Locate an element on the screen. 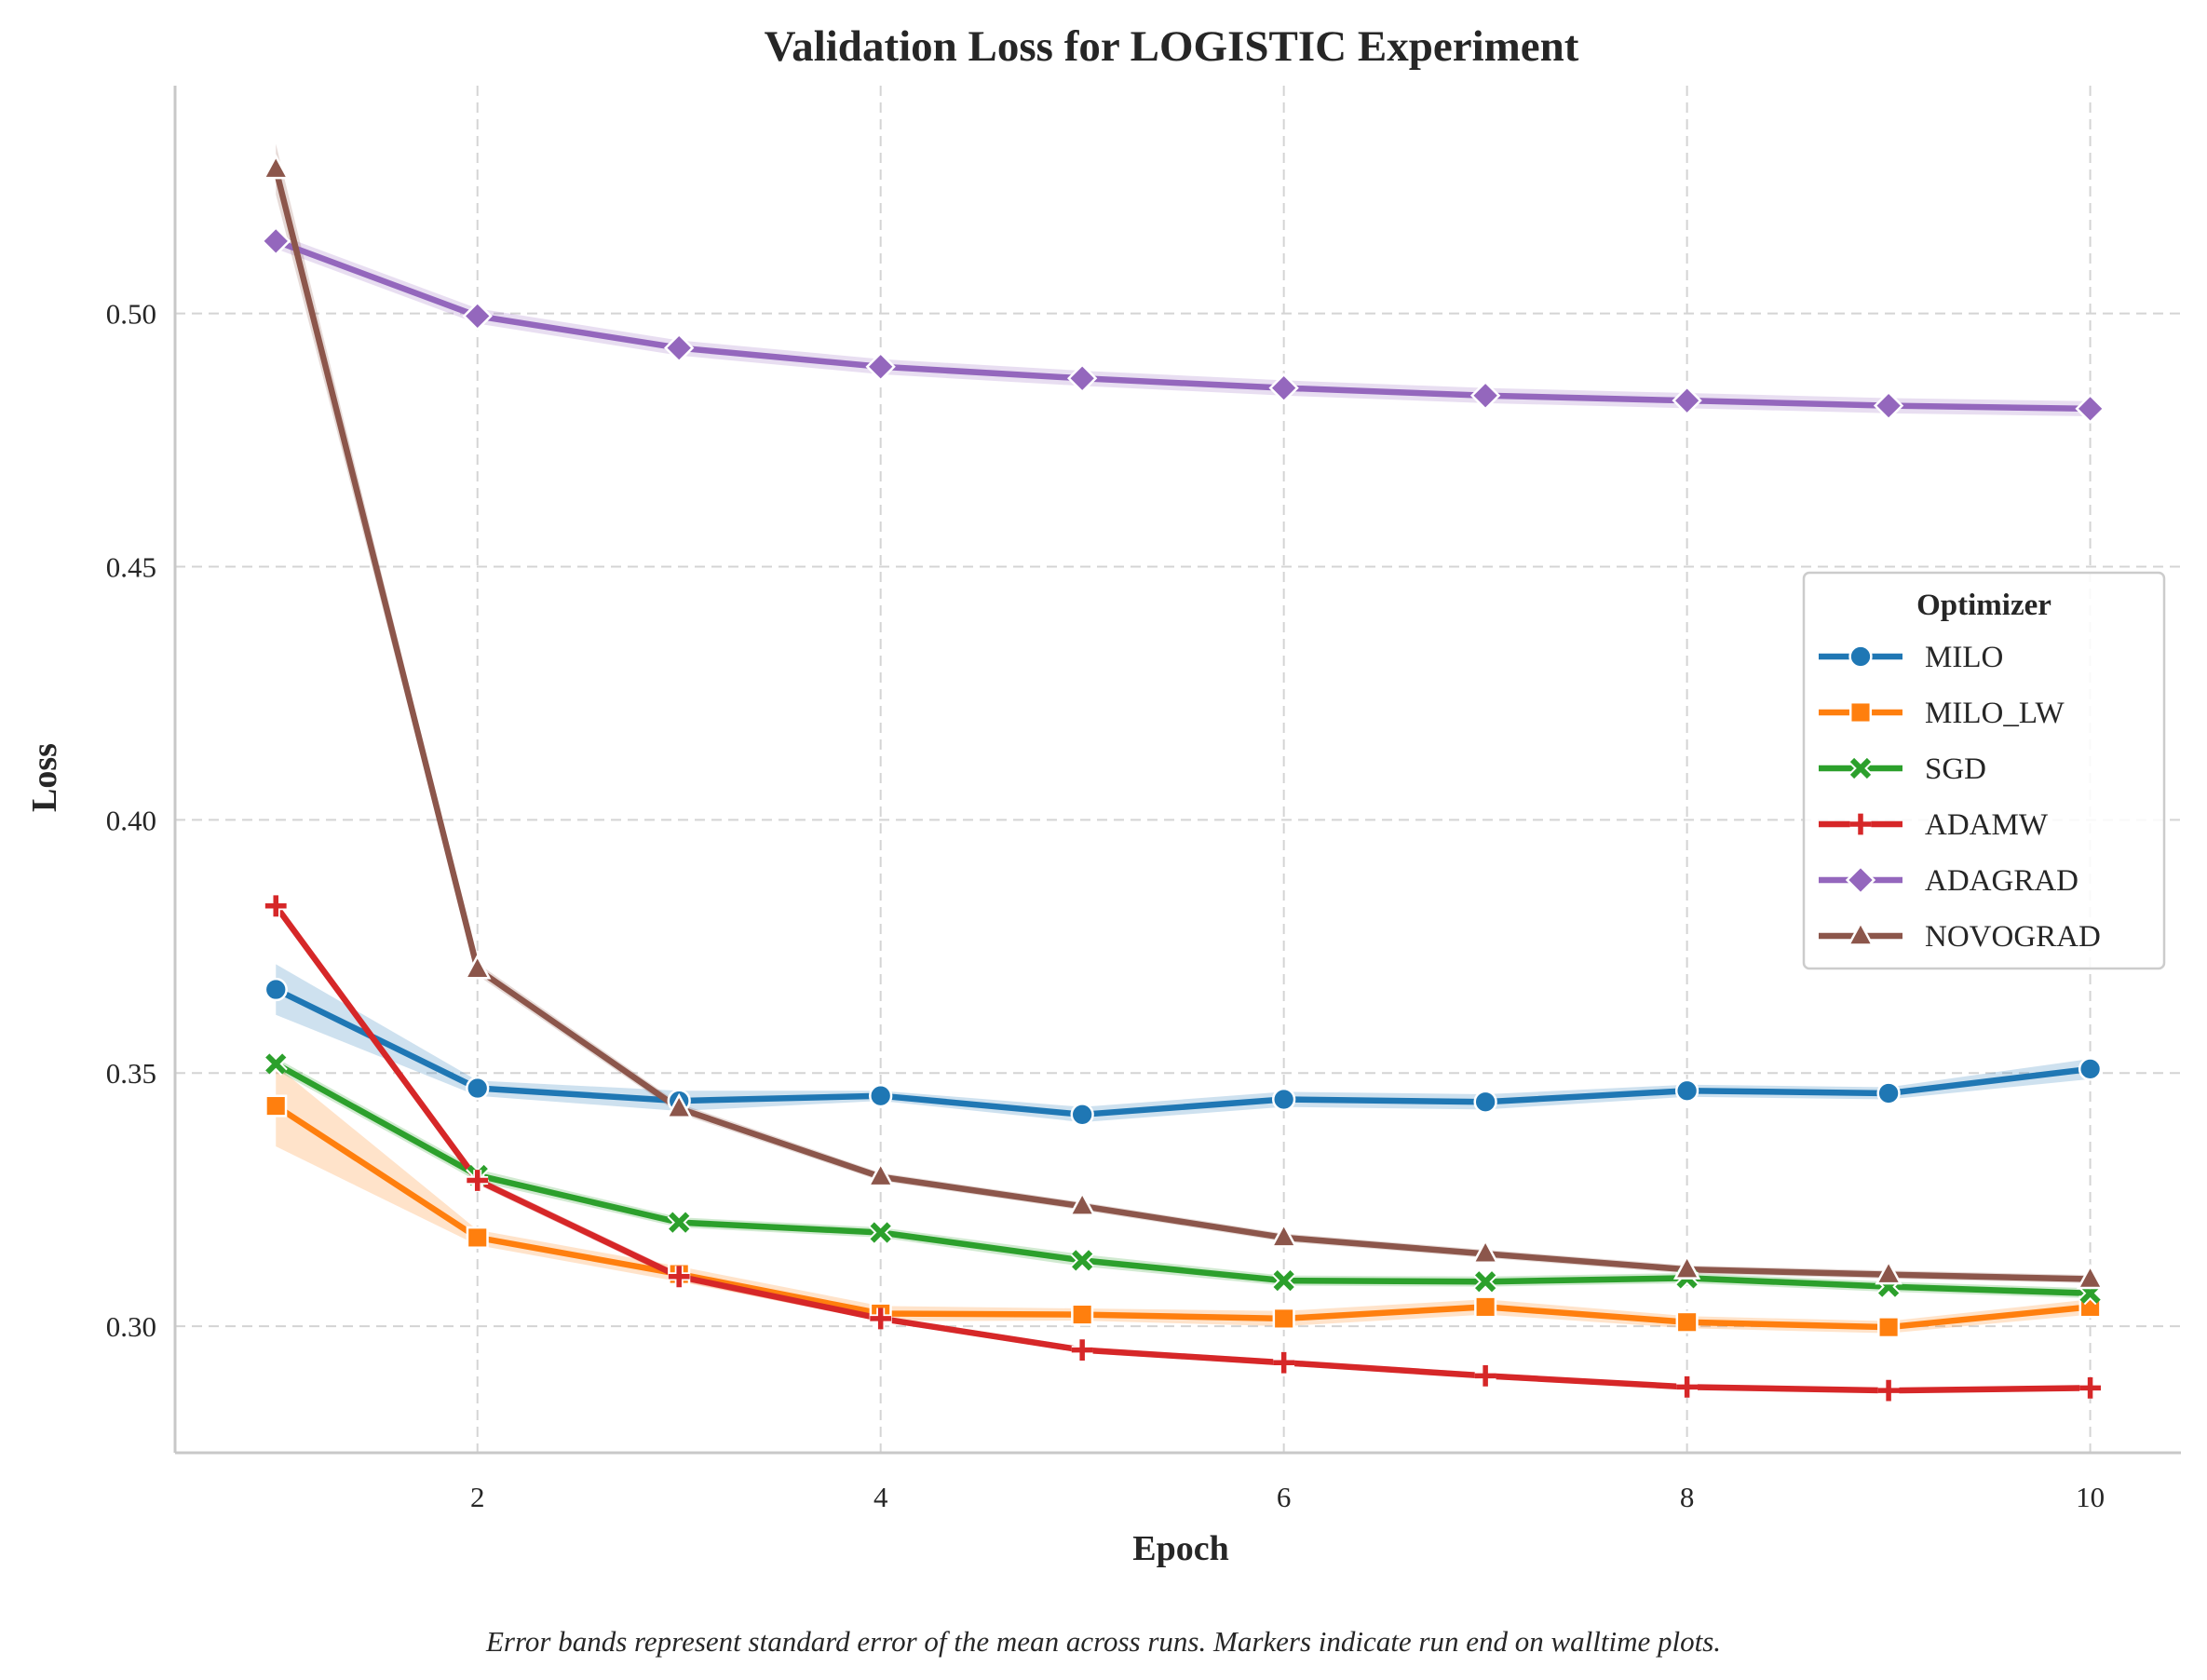  legend-marker-milo is located at coordinates (1860, 656).